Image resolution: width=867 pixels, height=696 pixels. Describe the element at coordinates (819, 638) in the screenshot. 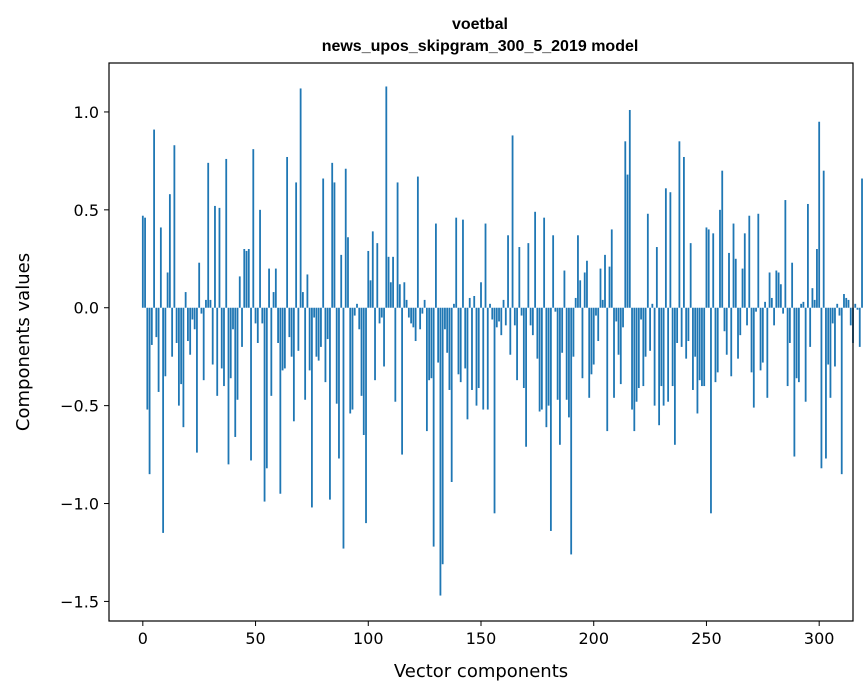

I see `x-tick-label: 300` at that location.